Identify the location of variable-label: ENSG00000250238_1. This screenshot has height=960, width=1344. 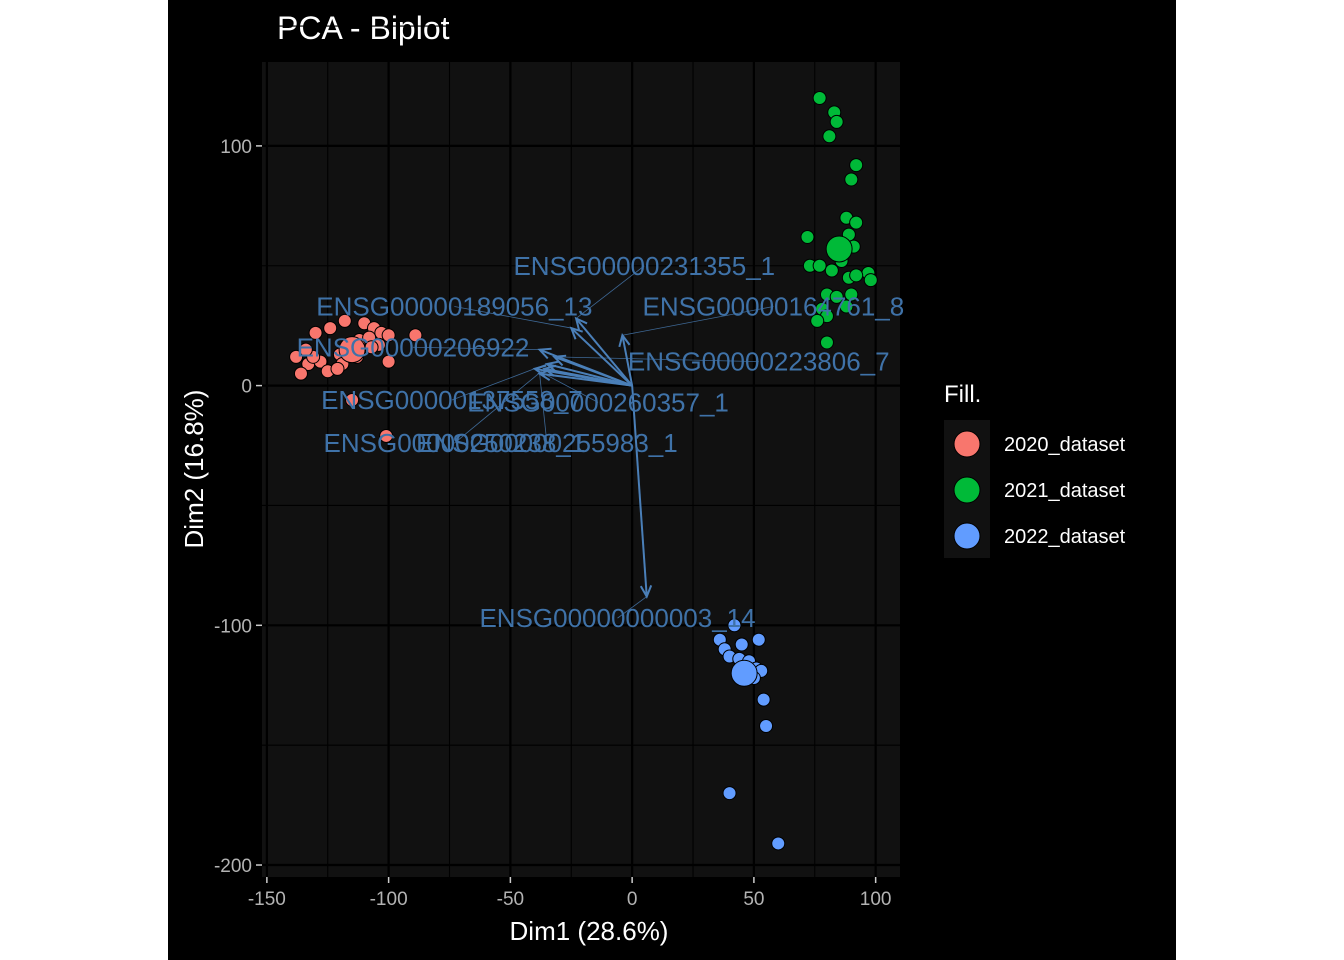
(455, 443).